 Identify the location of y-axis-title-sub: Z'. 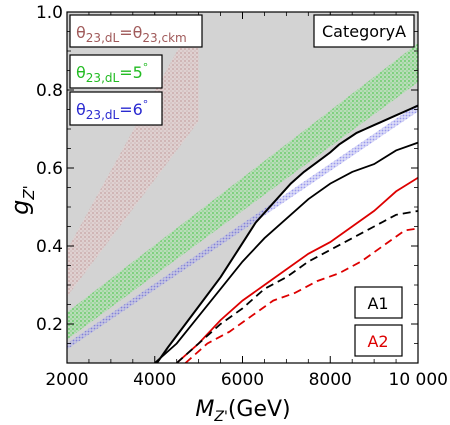
(29, 192).